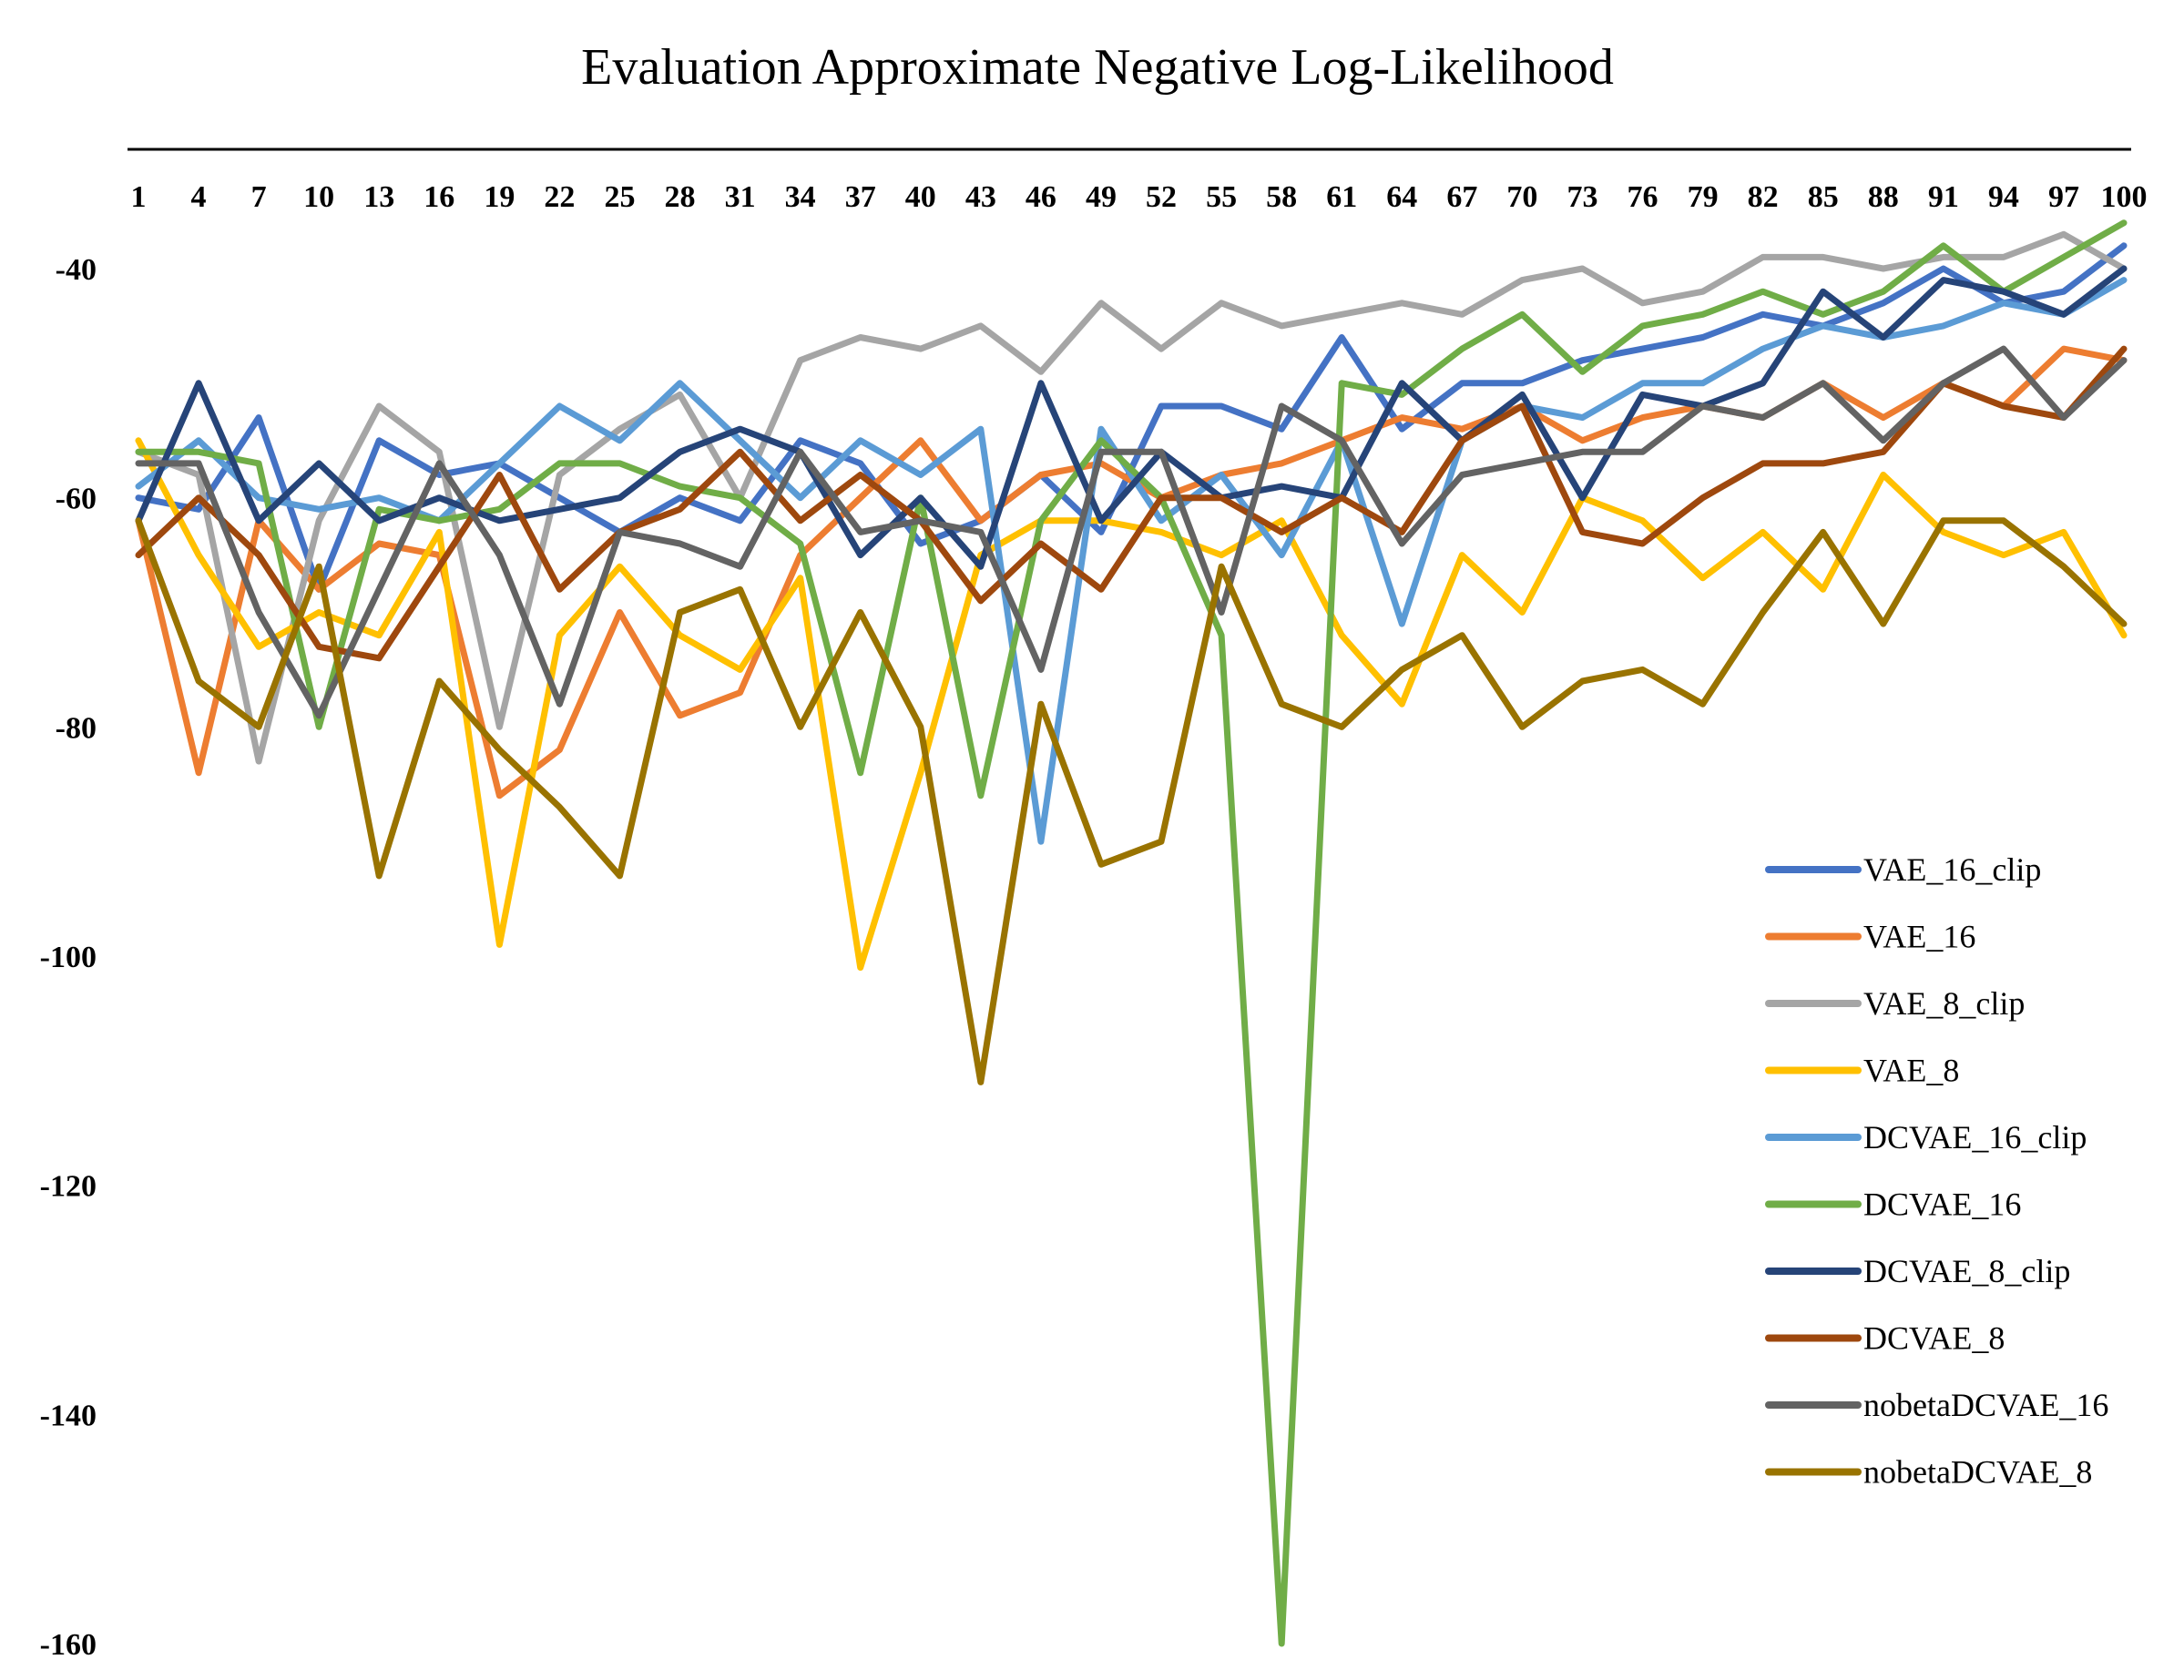 The height and width of the screenshot is (1680, 2184). I want to click on legend-item: nobetaDCVAE_16, so click(1936, 1405).